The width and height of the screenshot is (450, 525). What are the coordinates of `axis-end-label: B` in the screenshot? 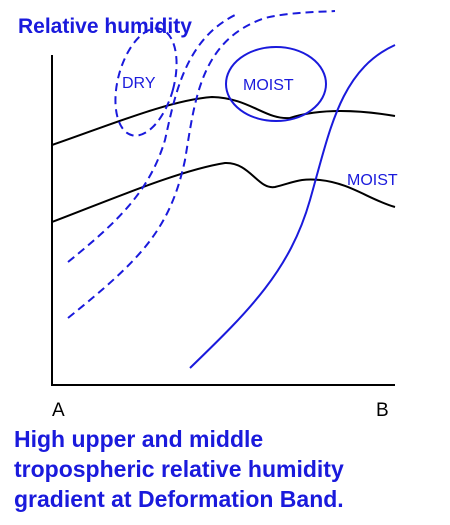 It's located at (382, 410).